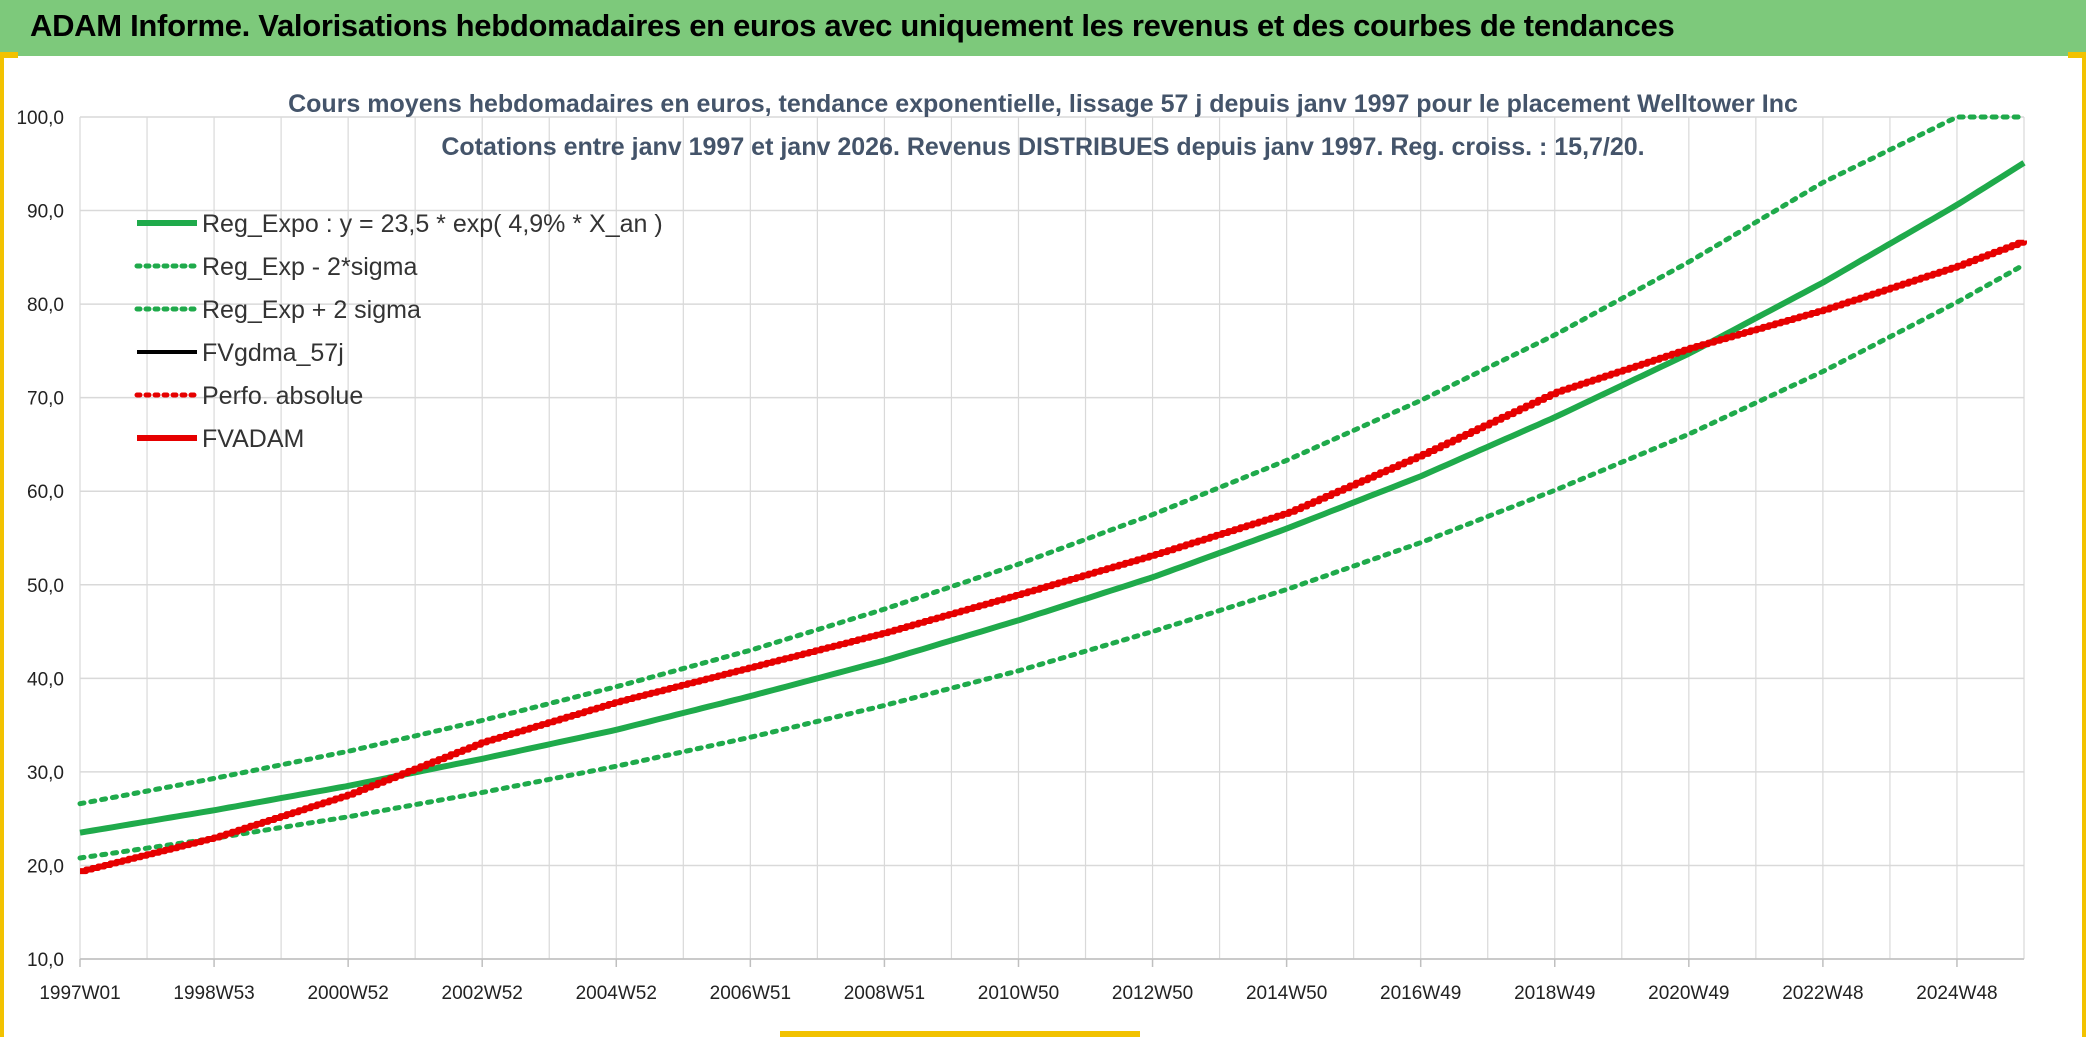  What do you see at coordinates (1018, 993) in the screenshot?
I see `x-tick-label: 2010W50` at bounding box center [1018, 993].